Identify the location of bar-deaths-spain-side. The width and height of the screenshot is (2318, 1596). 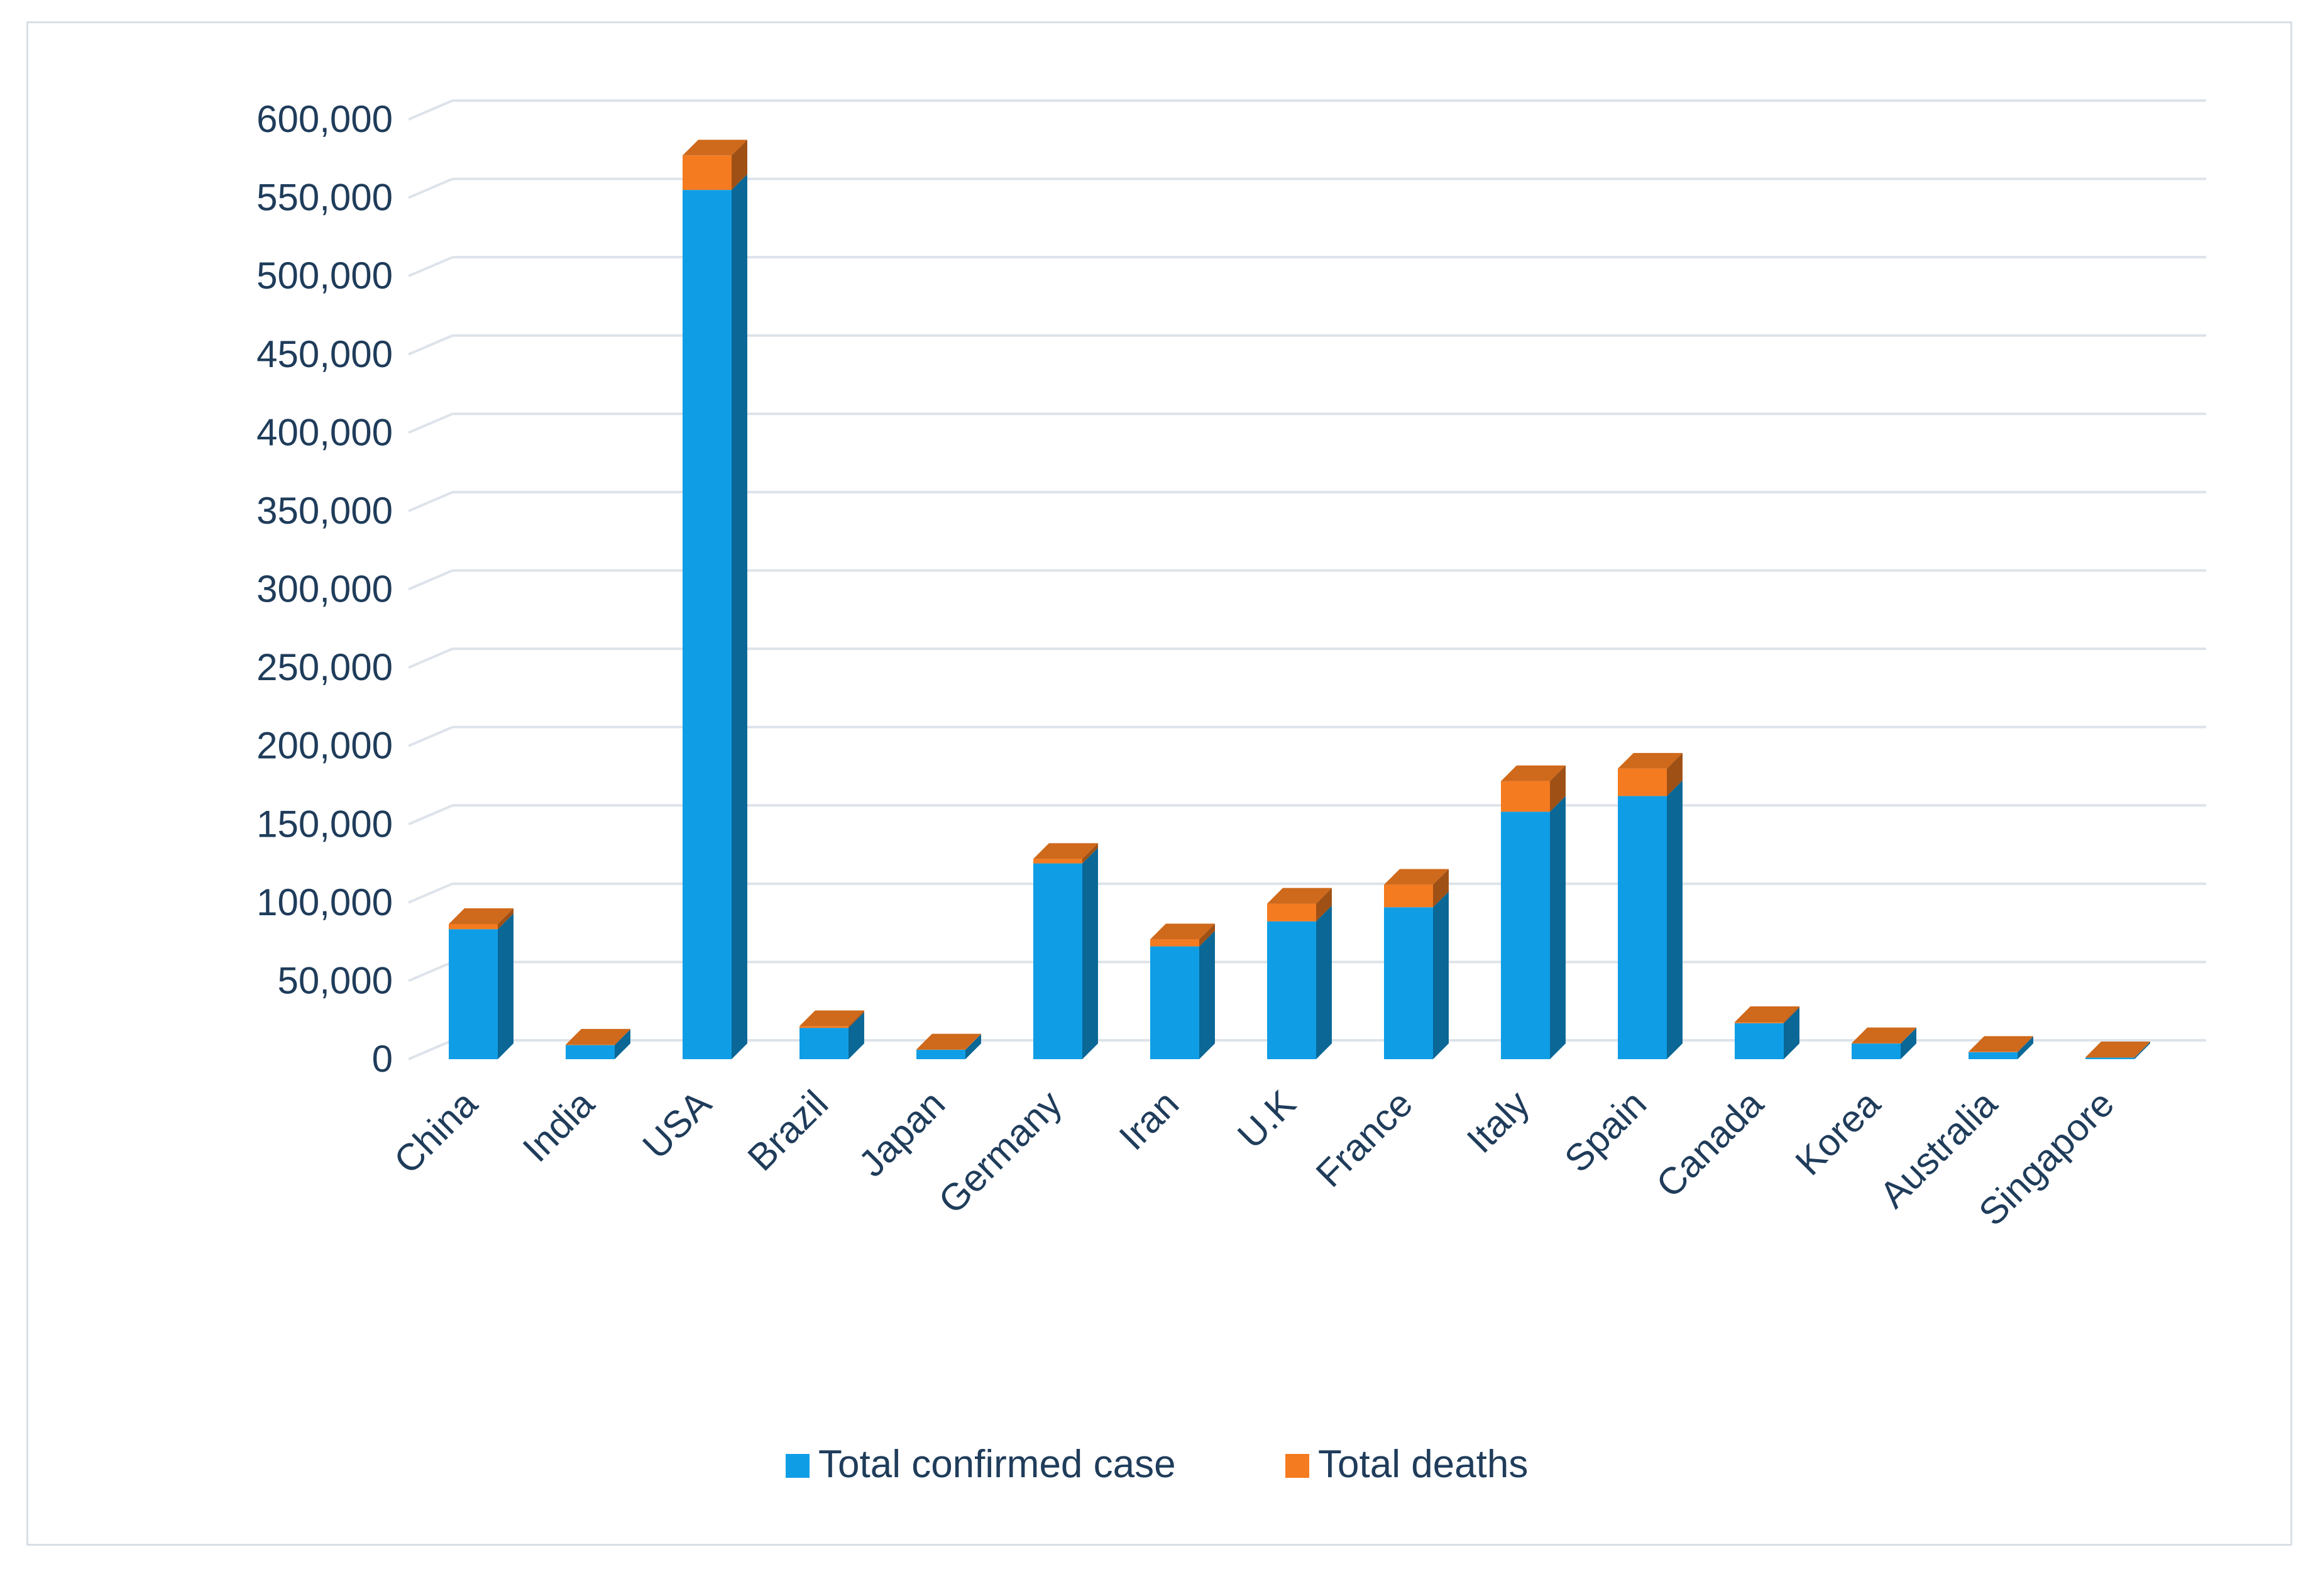
(1675, 774).